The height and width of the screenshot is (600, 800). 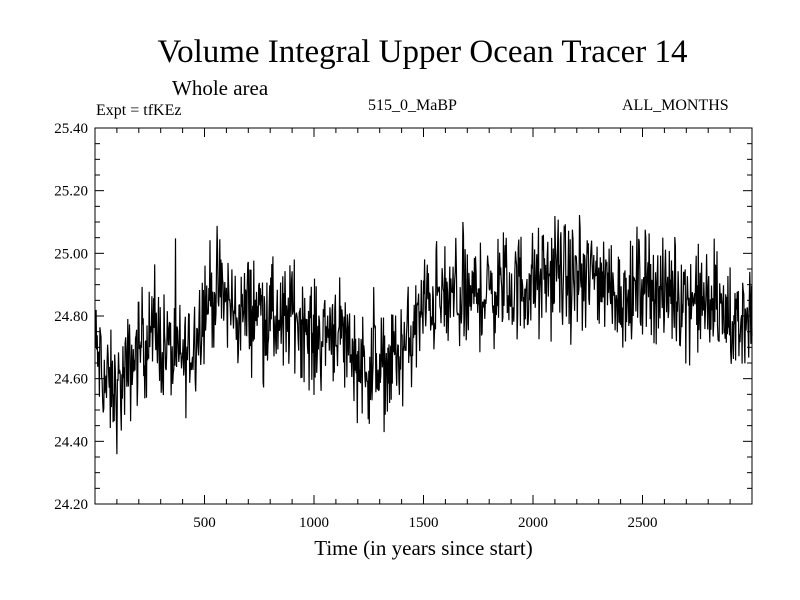 What do you see at coordinates (643, 523) in the screenshot?
I see `x-tick-label: 2500` at bounding box center [643, 523].